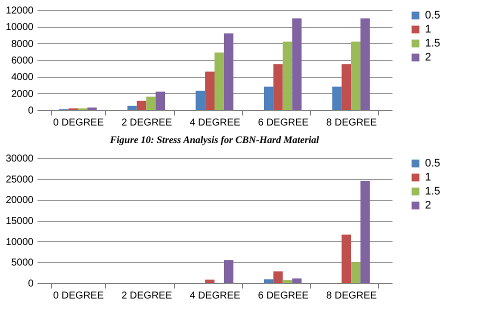 Image resolution: width=479 pixels, height=332 pixels. I want to click on y-tick-label: 12000, so click(20, 11).